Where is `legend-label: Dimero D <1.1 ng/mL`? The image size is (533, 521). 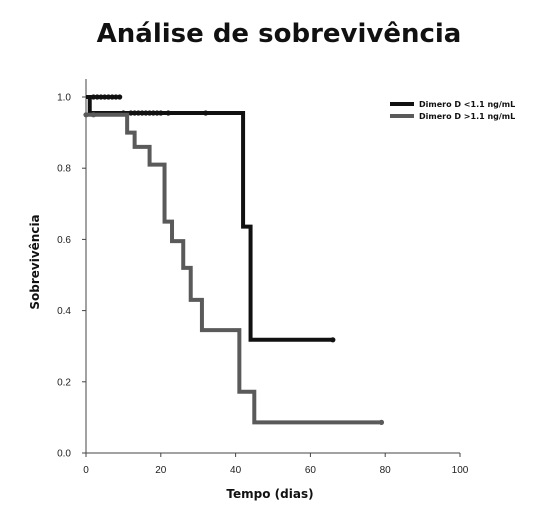 legend-label: Dimero D <1.1 ng/mL is located at coordinates (467, 104).